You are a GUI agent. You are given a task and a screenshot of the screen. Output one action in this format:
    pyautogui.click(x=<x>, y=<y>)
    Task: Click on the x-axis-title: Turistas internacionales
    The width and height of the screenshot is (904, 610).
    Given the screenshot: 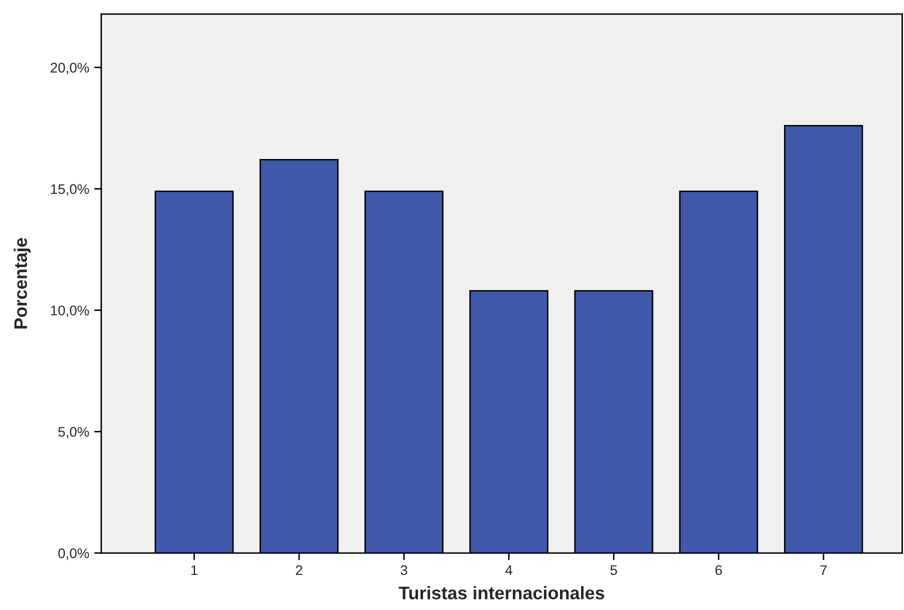 What is the action you would take?
    pyautogui.click(x=501, y=593)
    